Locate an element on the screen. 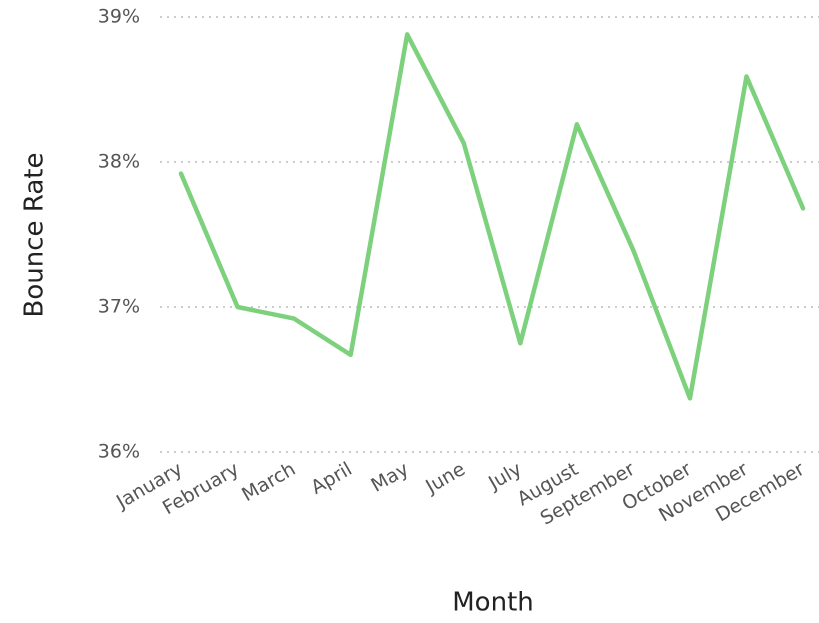  x-tick-label: April is located at coordinates (331, 478).